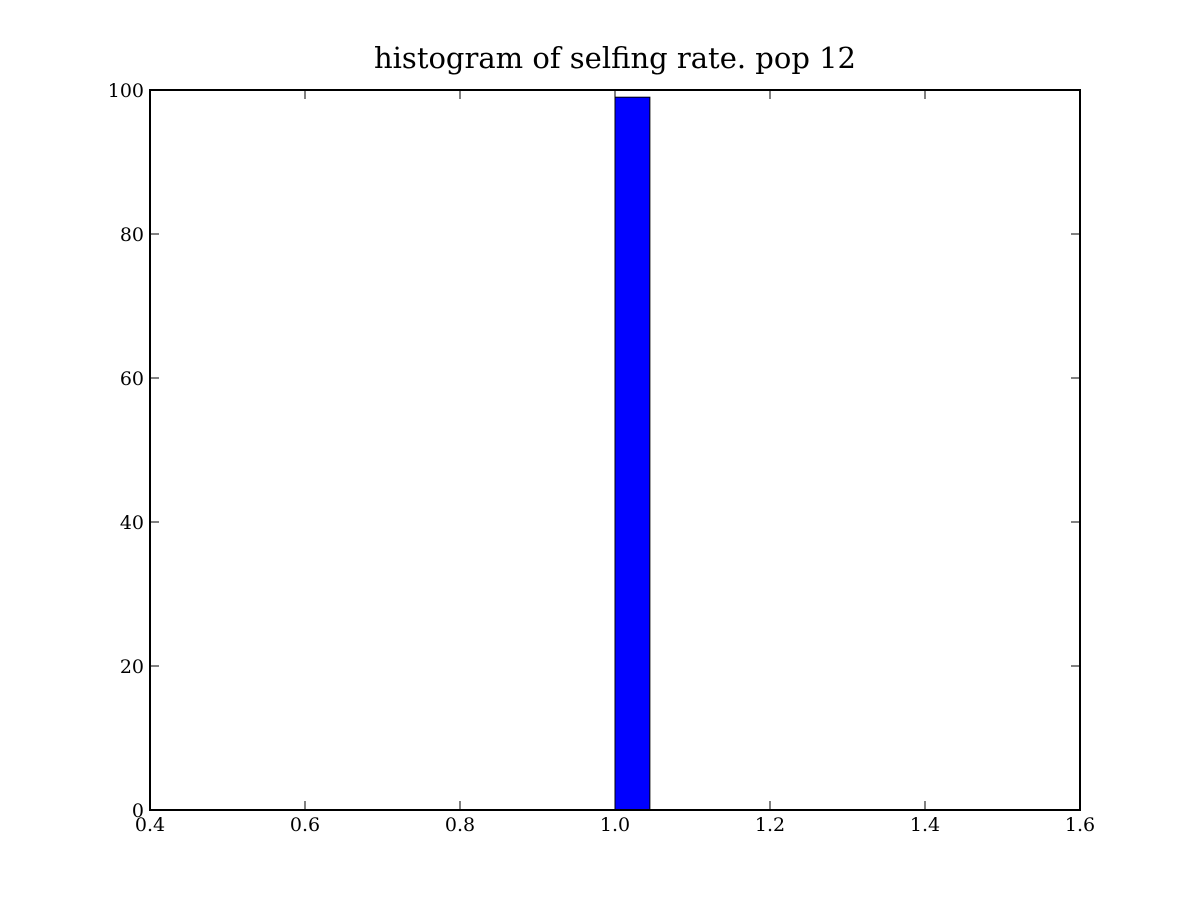 This screenshot has width=1200, height=900. Describe the element at coordinates (126, 91) in the screenshot. I see `y-tick-label-5: 100` at that location.